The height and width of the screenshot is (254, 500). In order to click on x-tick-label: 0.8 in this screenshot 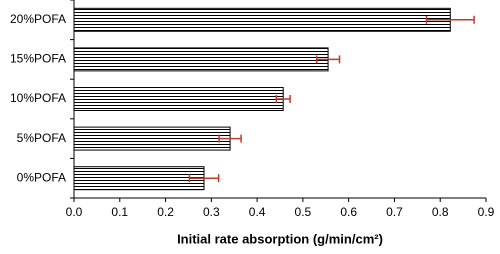, I will do `click(440, 212)`.